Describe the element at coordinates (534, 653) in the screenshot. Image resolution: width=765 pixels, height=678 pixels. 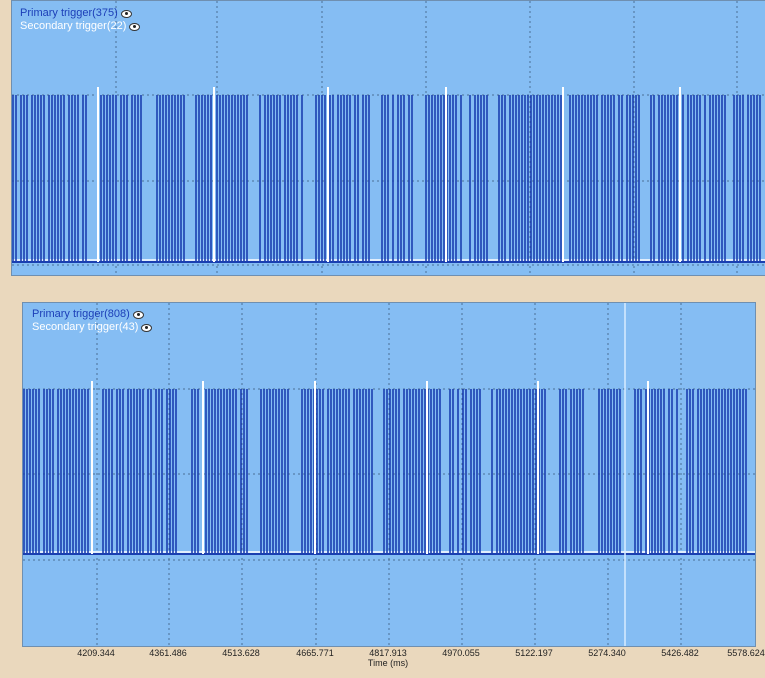
I see `axis-tick-label: 5122.197` at that location.